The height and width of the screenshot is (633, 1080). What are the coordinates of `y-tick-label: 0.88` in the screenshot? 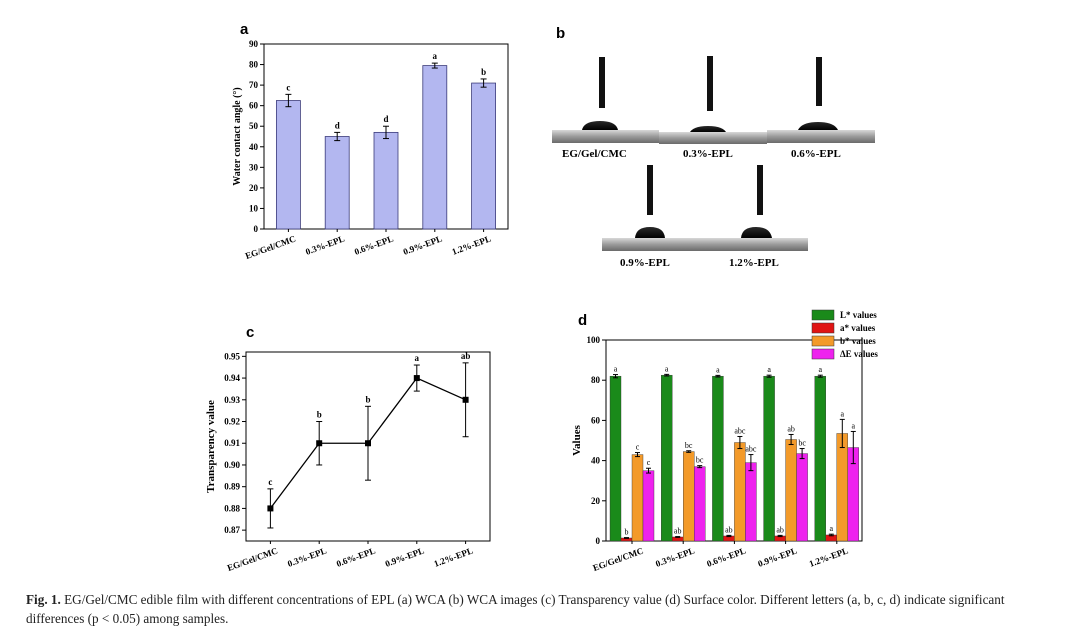 It's located at (232, 508).